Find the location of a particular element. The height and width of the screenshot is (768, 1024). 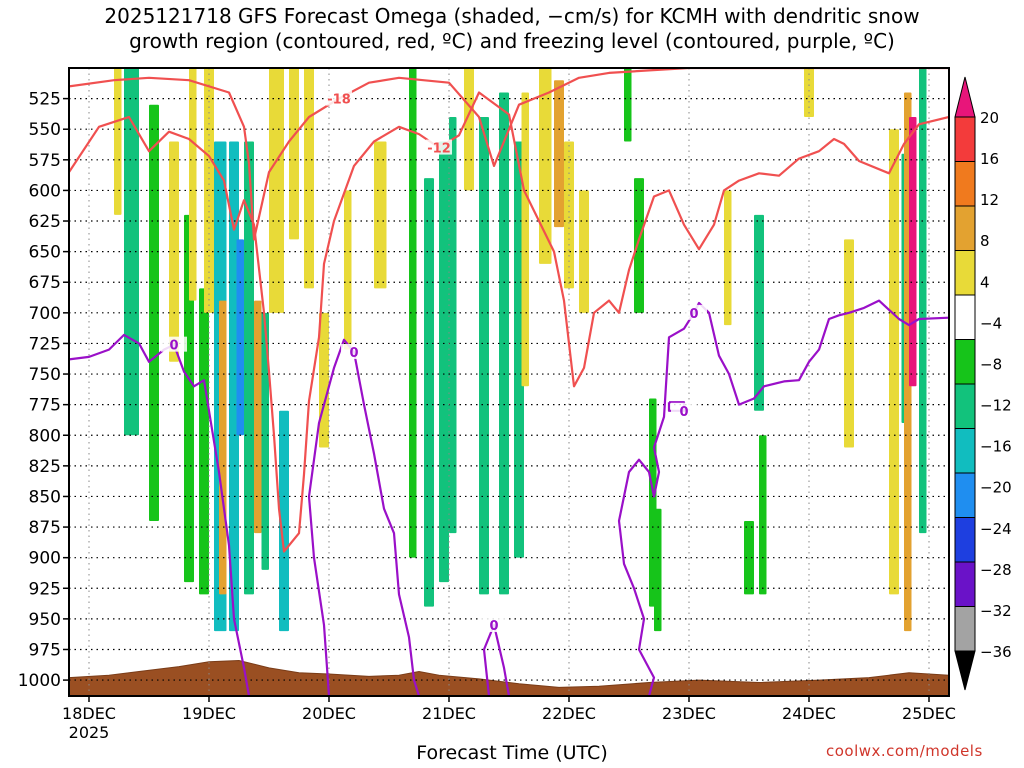

terrain-fill is located at coordinates (509, 677).